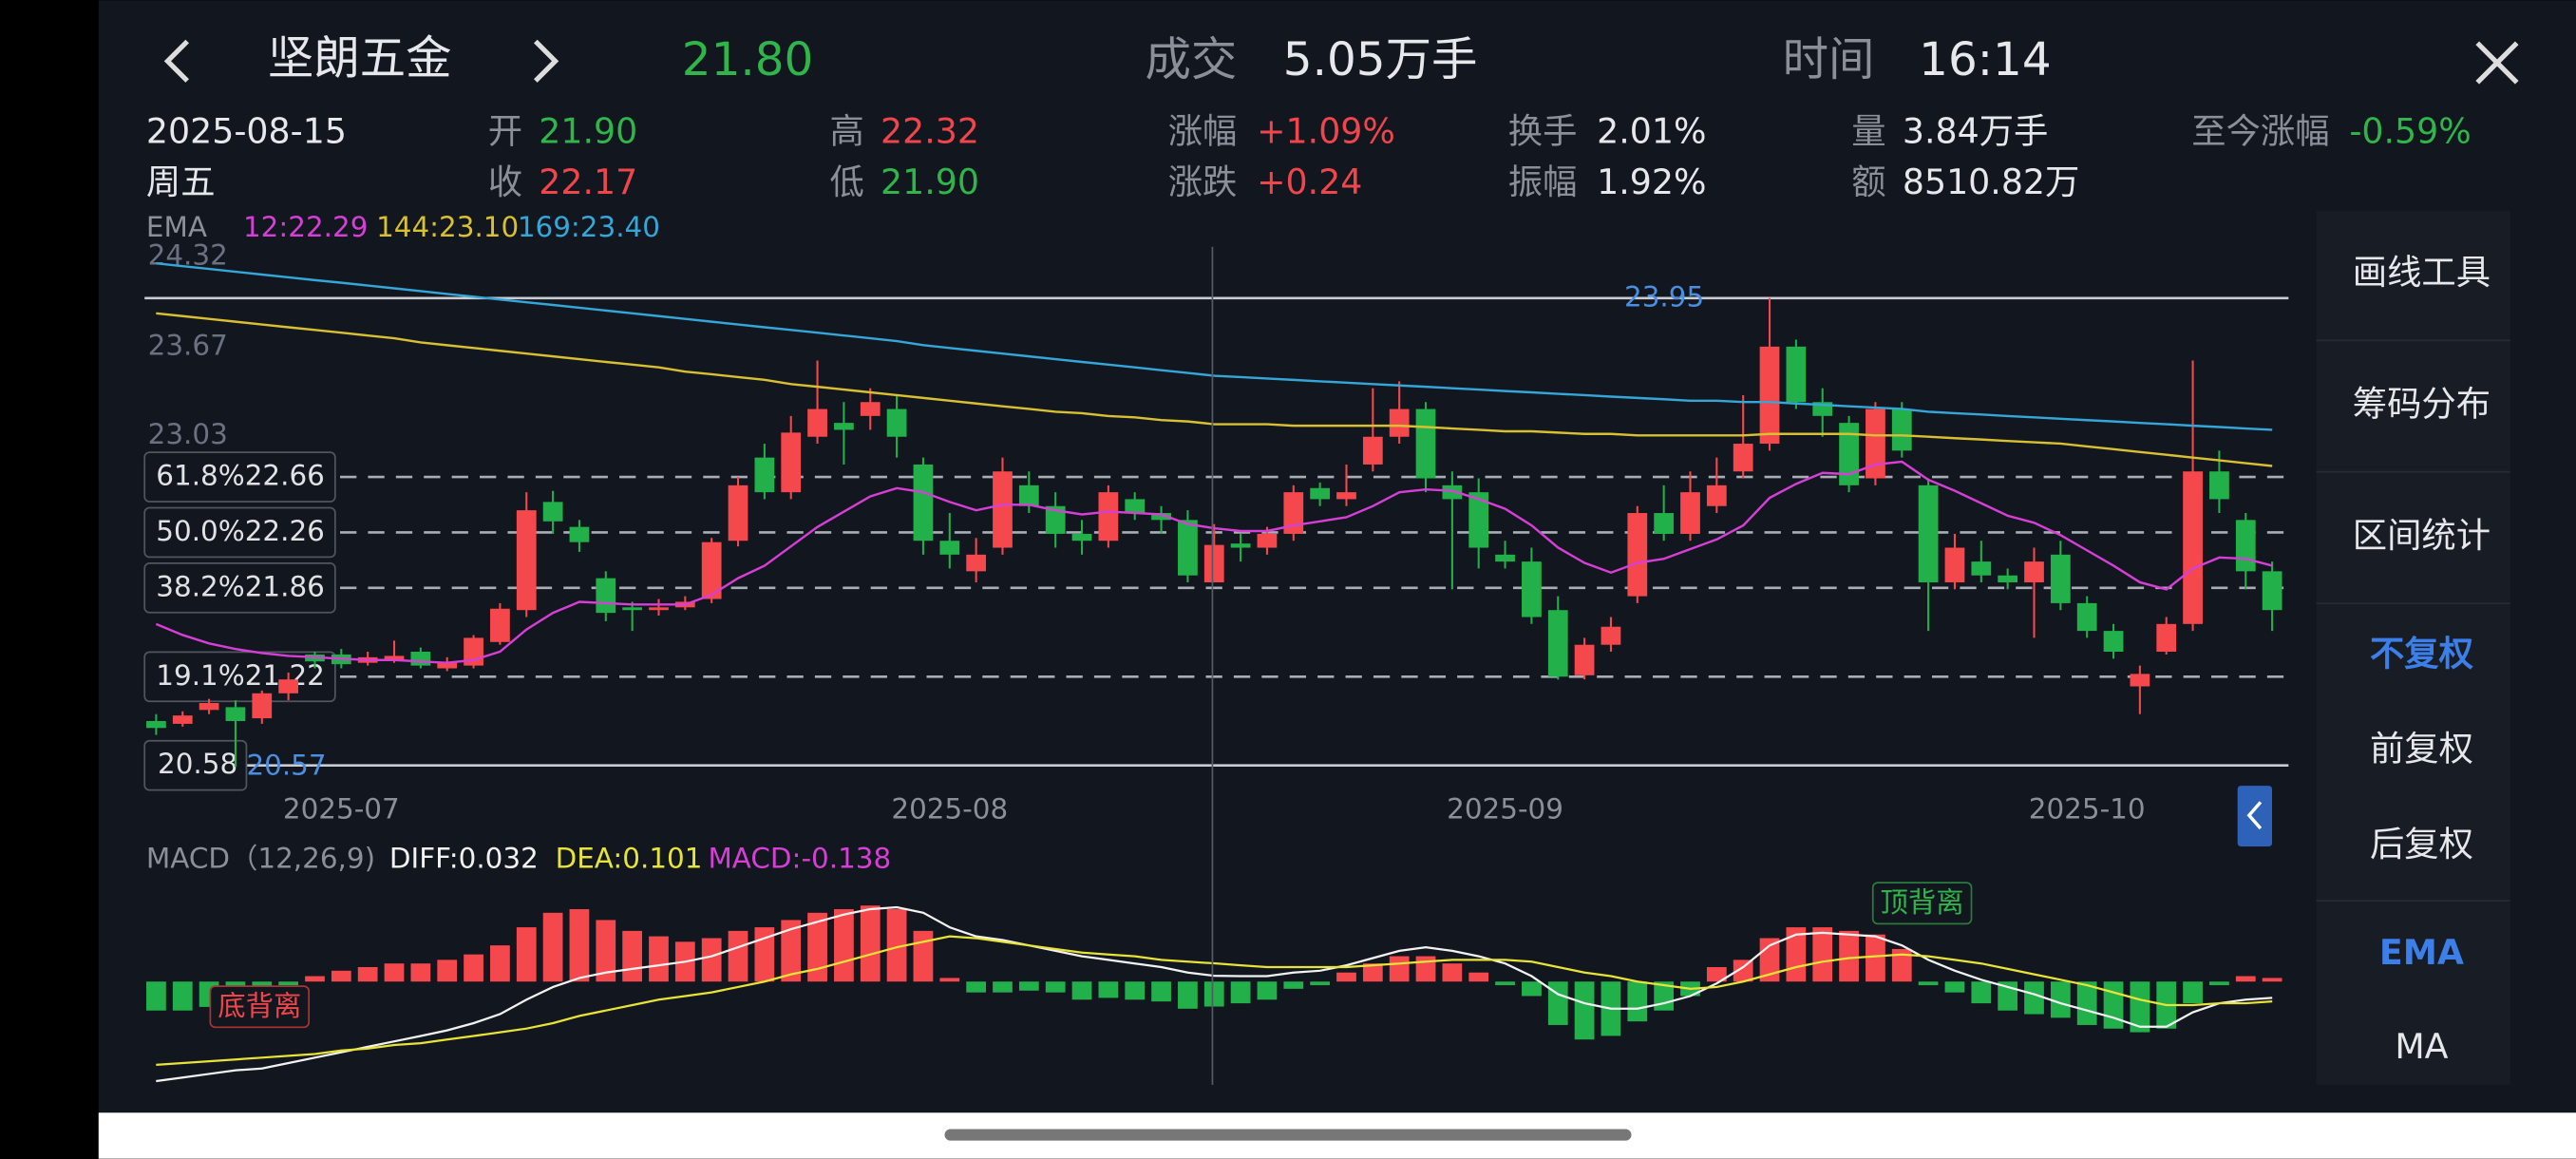  What do you see at coordinates (2087, 809) in the screenshot?
I see `x-tick-label: 2025-10` at bounding box center [2087, 809].